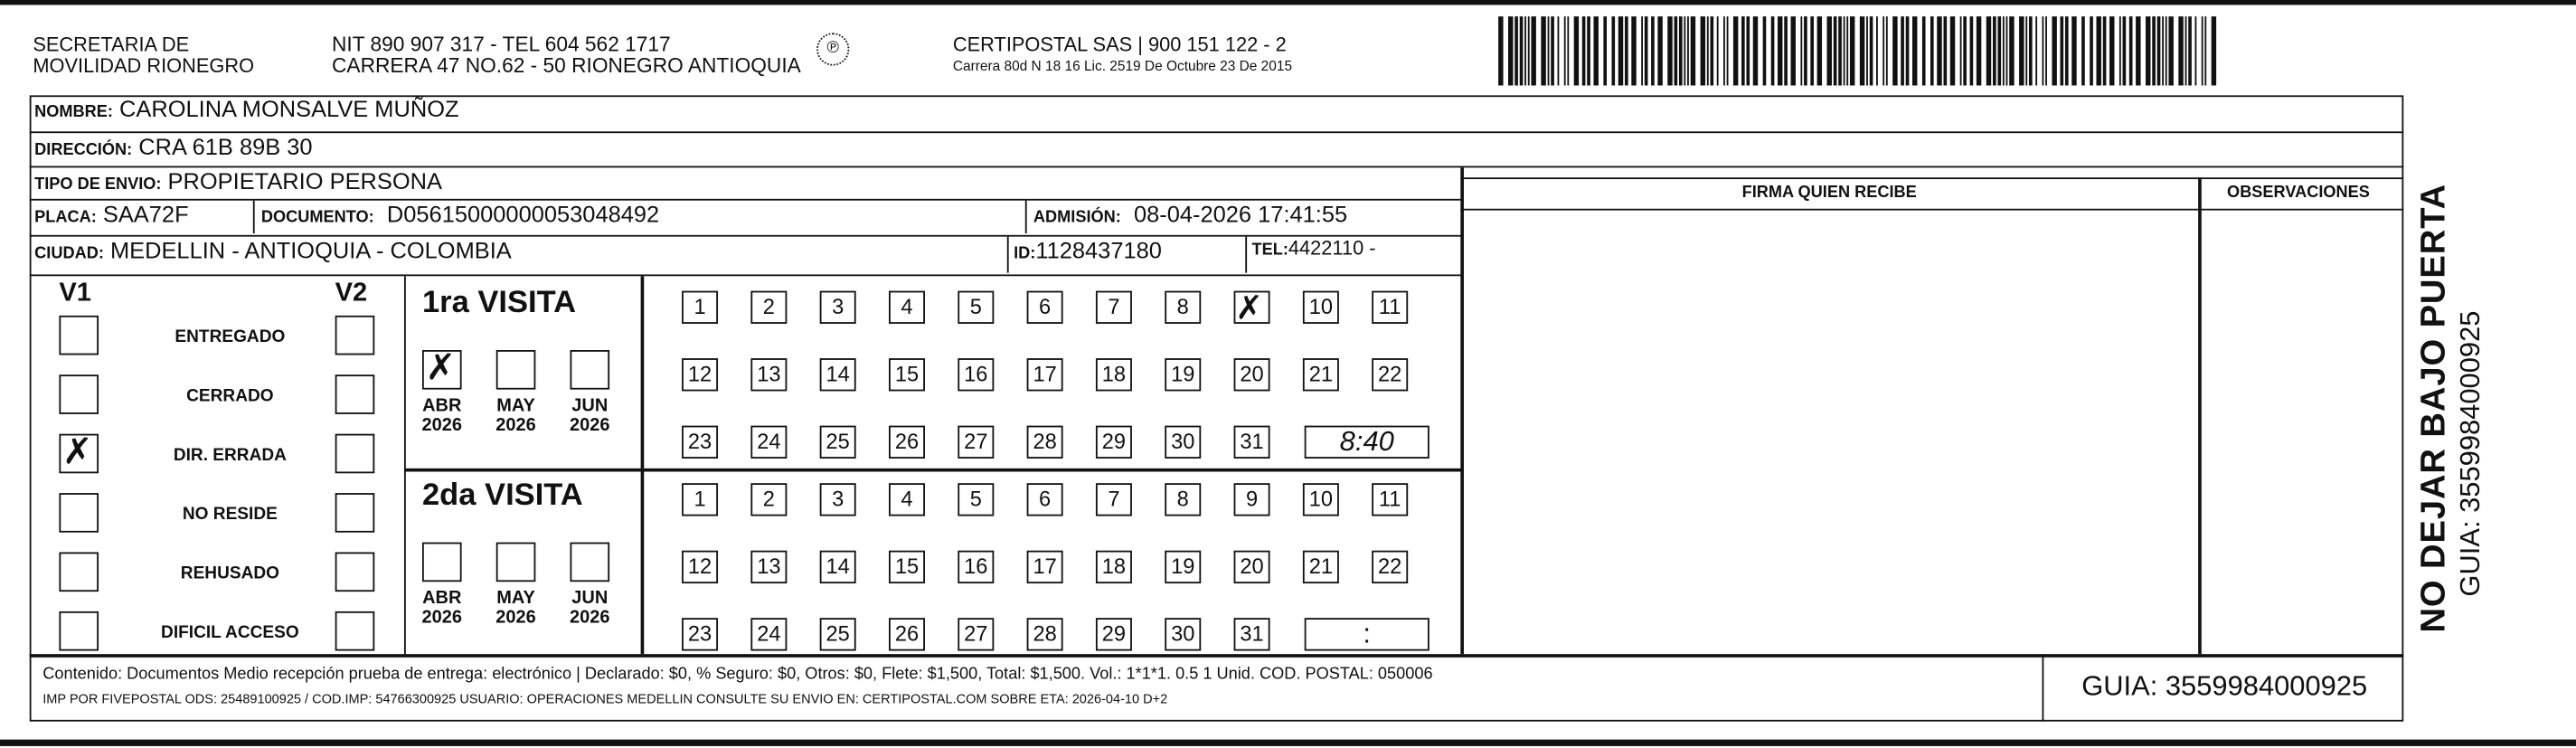  I want to click on tipo-value: PROPIETARIO PERSONA, so click(305, 181).